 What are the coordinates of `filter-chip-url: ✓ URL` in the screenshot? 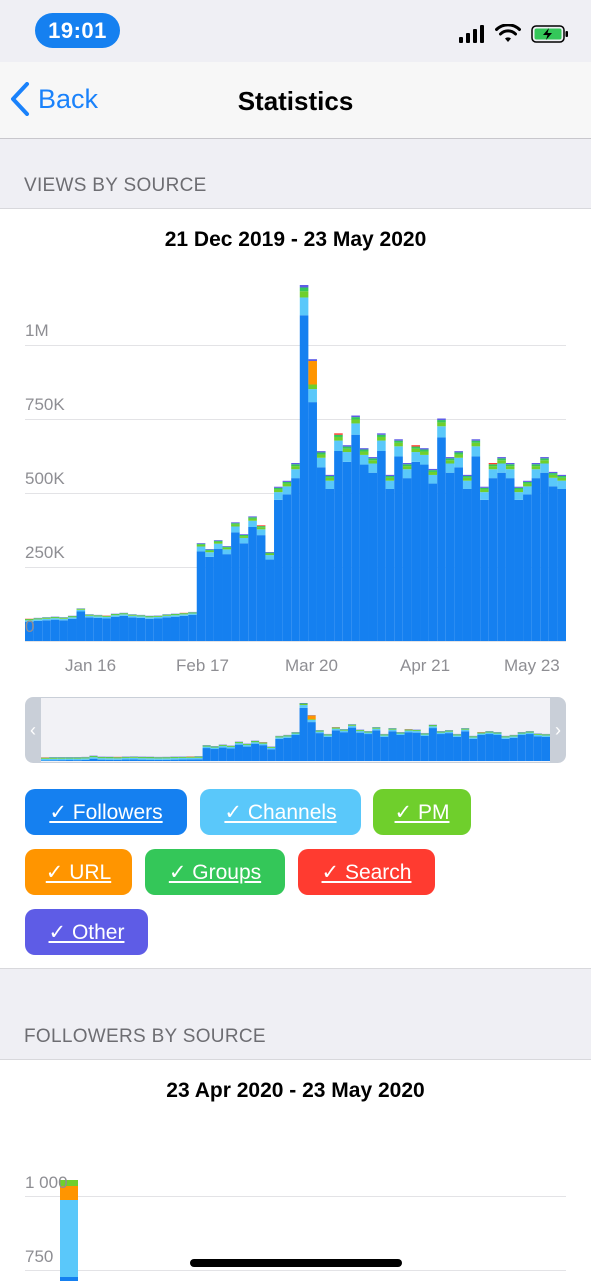 It's located at (78, 872).